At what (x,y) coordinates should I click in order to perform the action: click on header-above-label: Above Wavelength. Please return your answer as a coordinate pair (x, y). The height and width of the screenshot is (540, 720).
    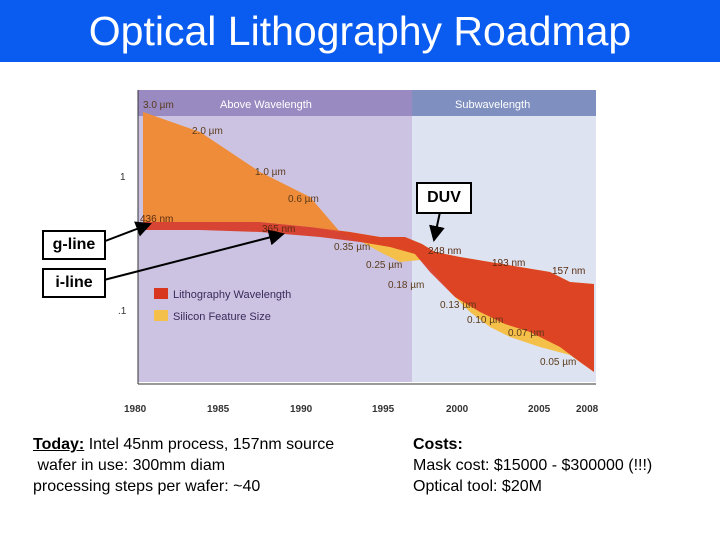
    Looking at the image, I should click on (266, 105).